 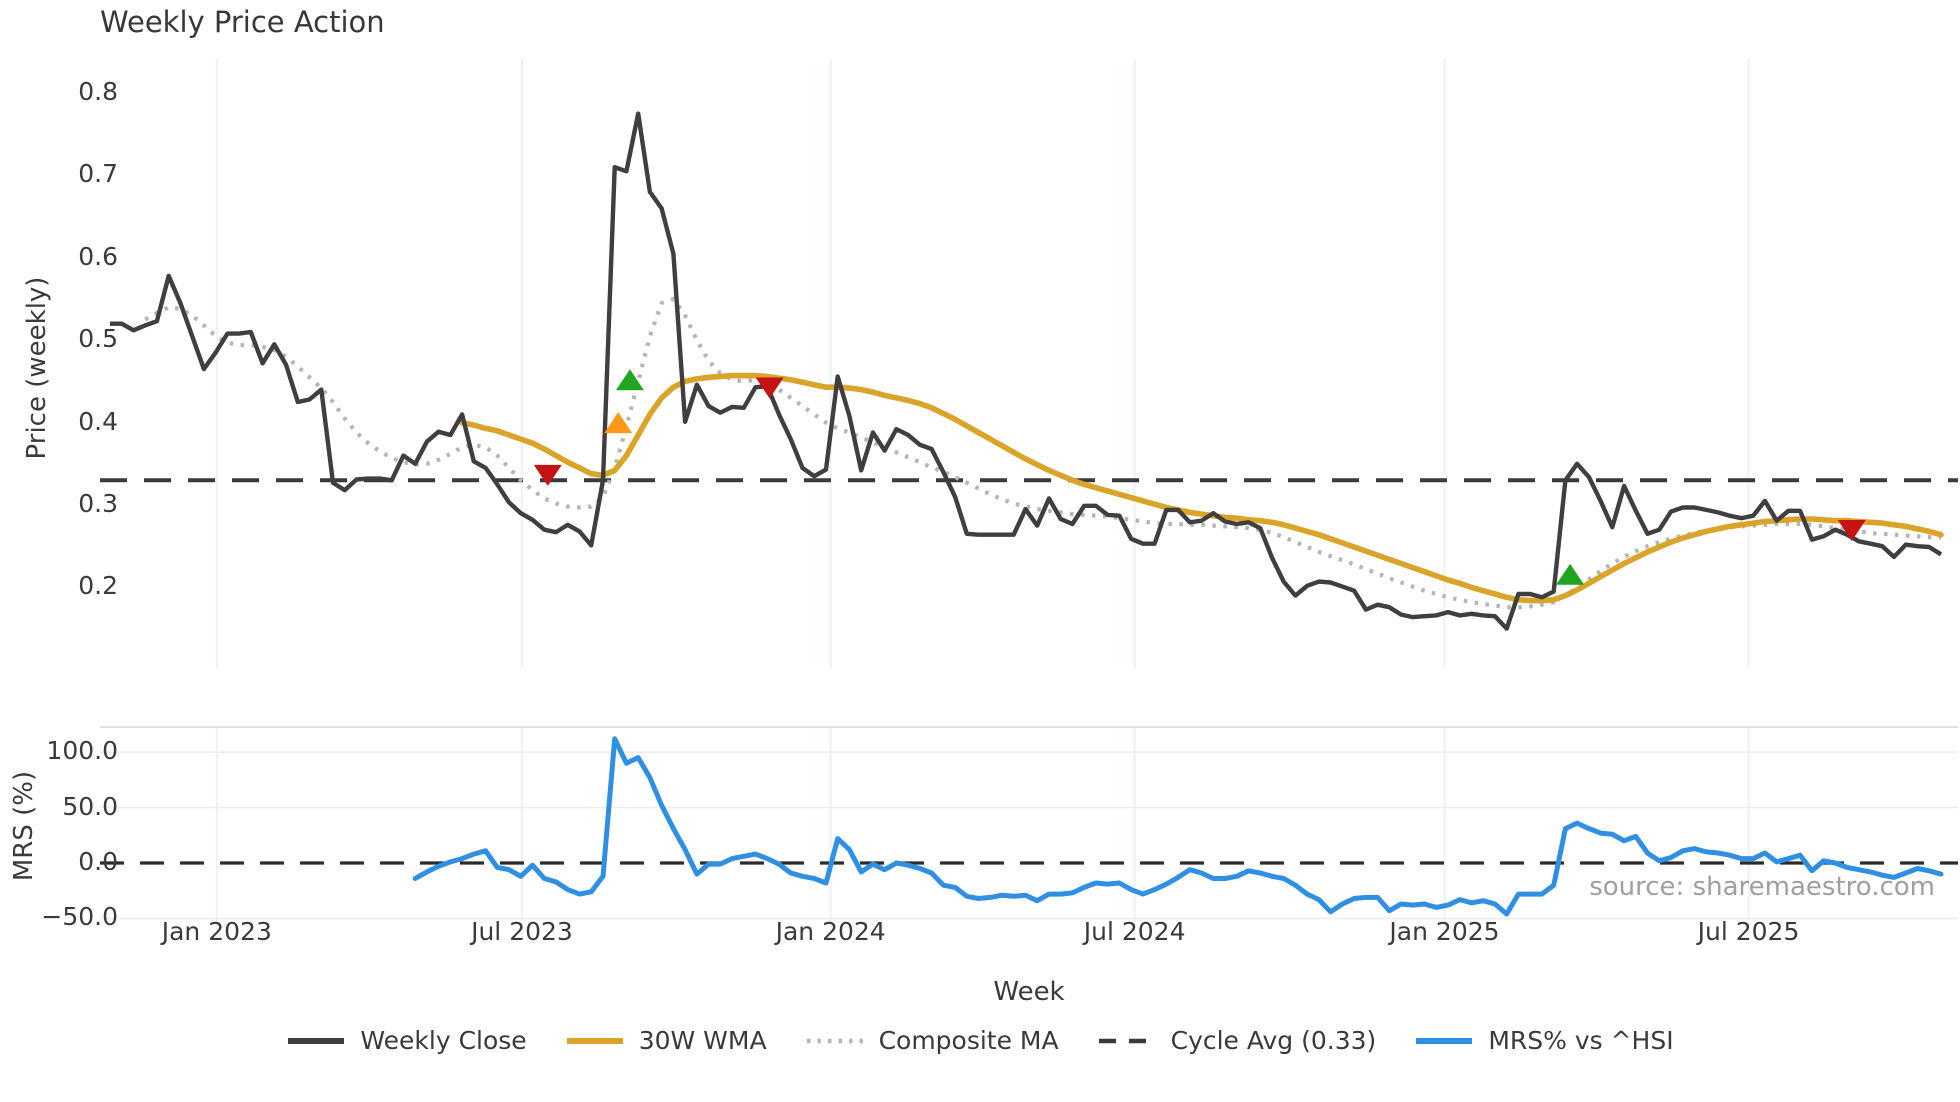 I want to click on price-axis-label: Price (weekly), so click(x=37, y=368).